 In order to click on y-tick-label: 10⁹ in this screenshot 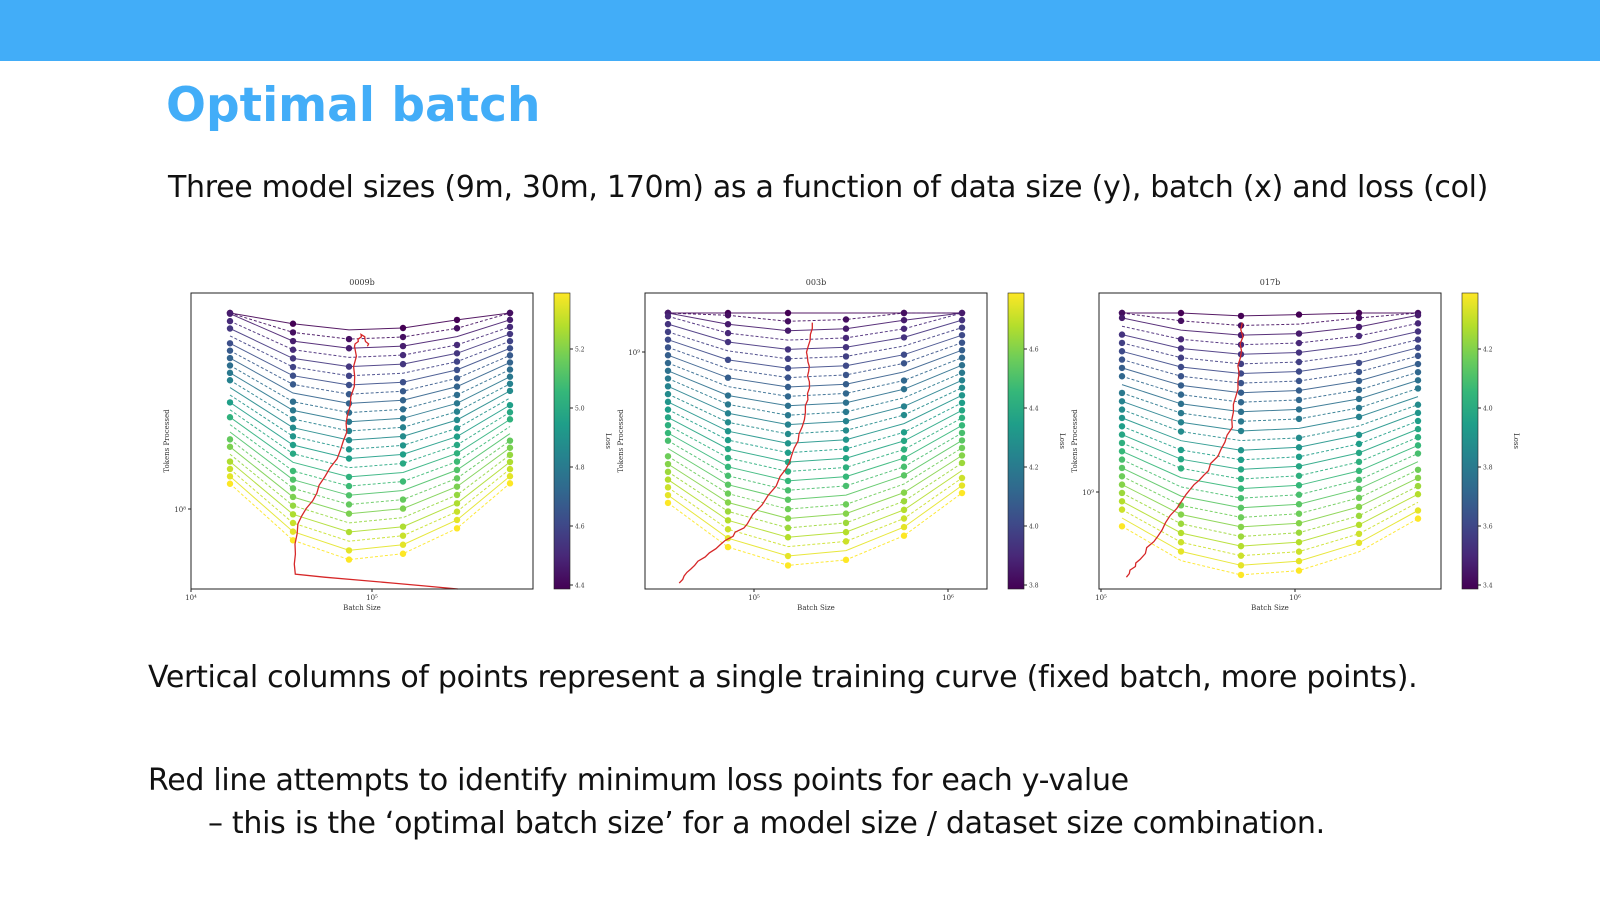, I will do `click(634, 353)`.